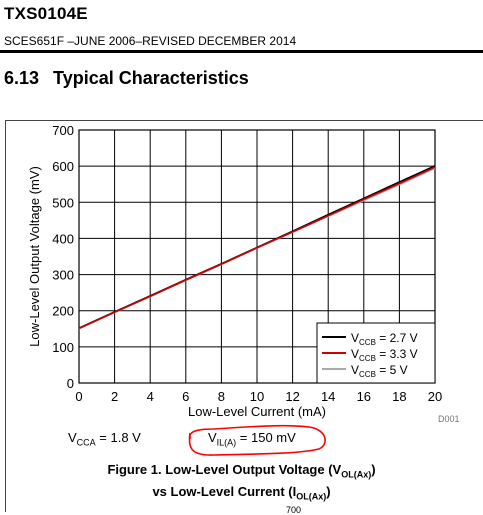 The height and width of the screenshot is (515, 483). What do you see at coordinates (22, 78) in the screenshot?
I see `section-number: 6.13` at bounding box center [22, 78].